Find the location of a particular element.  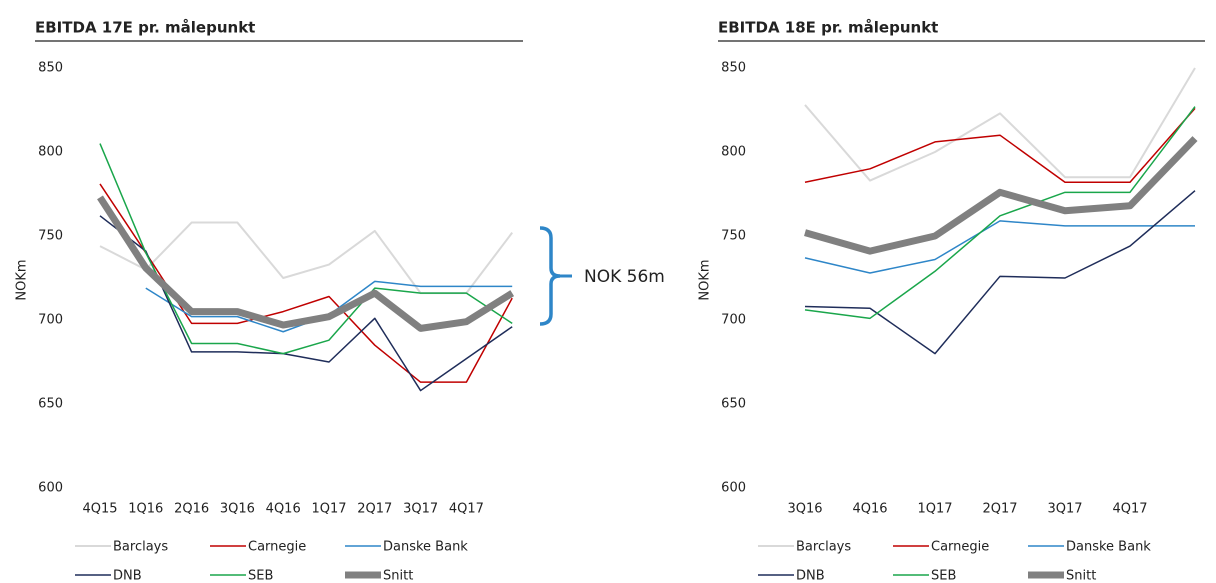

x-tick-label: 4Q15 is located at coordinates (99, 509).